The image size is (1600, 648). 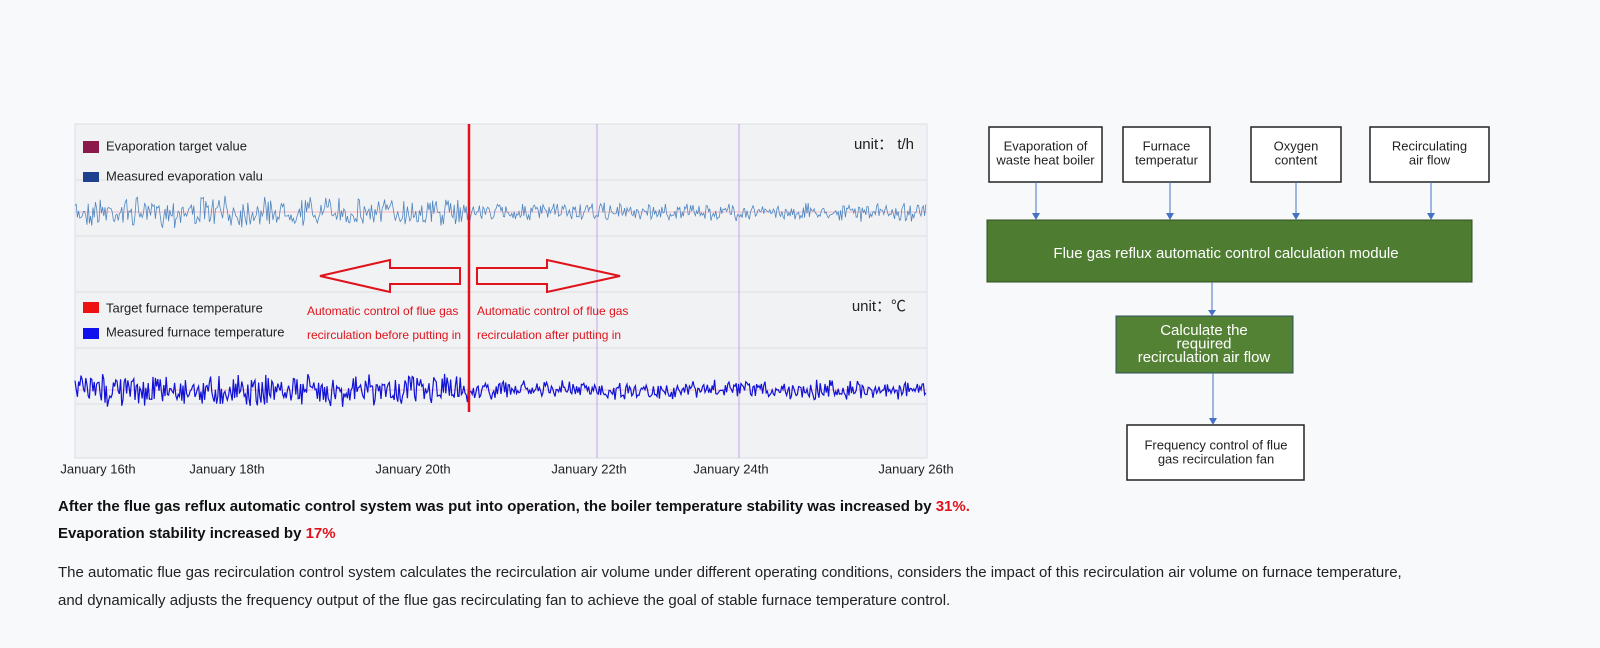 I want to click on calc-label: required, so click(x=1203, y=343).